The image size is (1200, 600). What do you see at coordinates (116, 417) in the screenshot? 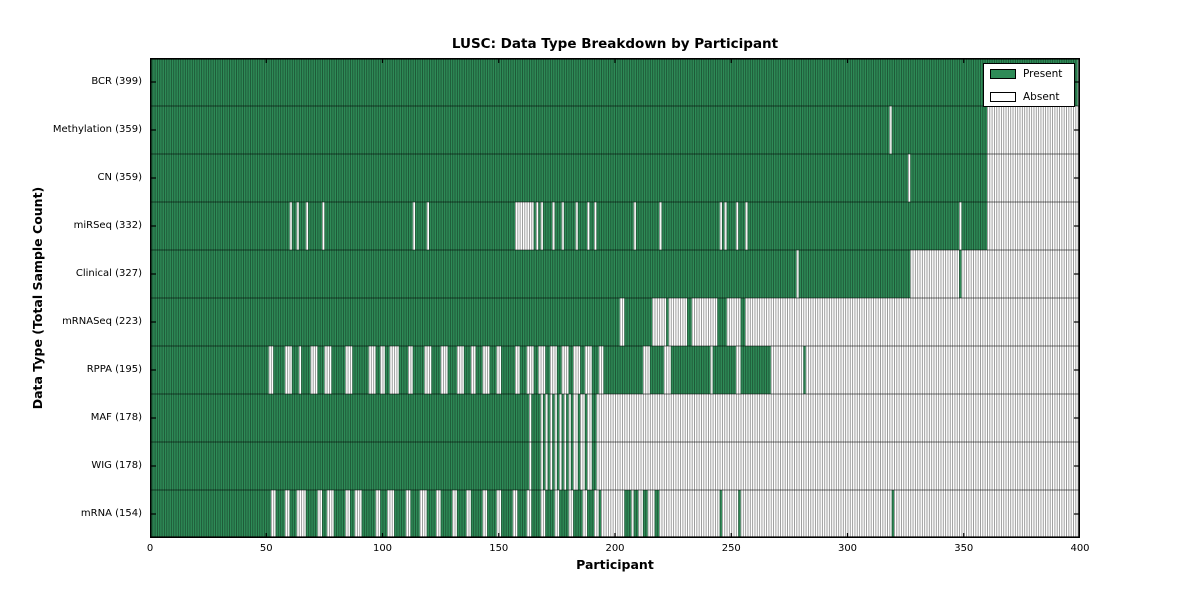
I see `y-tick-label-MAF: MAF (178)` at bounding box center [116, 417].